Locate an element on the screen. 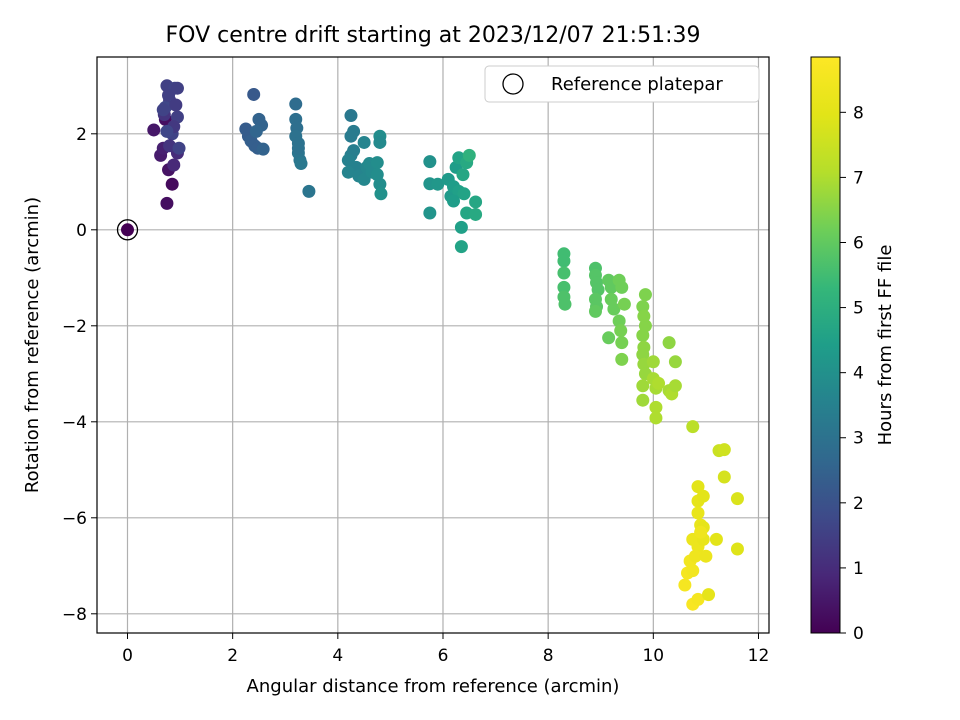 The height and width of the screenshot is (720, 960). legend-label: Reference platepar is located at coordinates (637, 84).